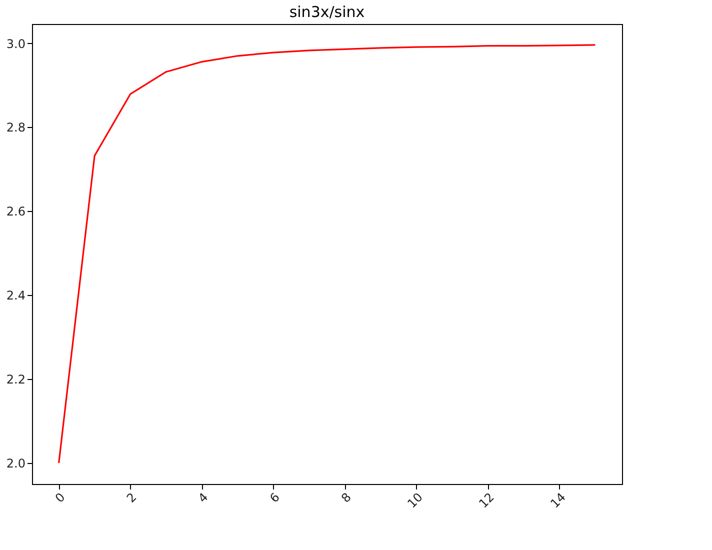 This screenshot has height=550, width=712. What do you see at coordinates (558, 500) in the screenshot?
I see `x-tick-label: 14` at bounding box center [558, 500].